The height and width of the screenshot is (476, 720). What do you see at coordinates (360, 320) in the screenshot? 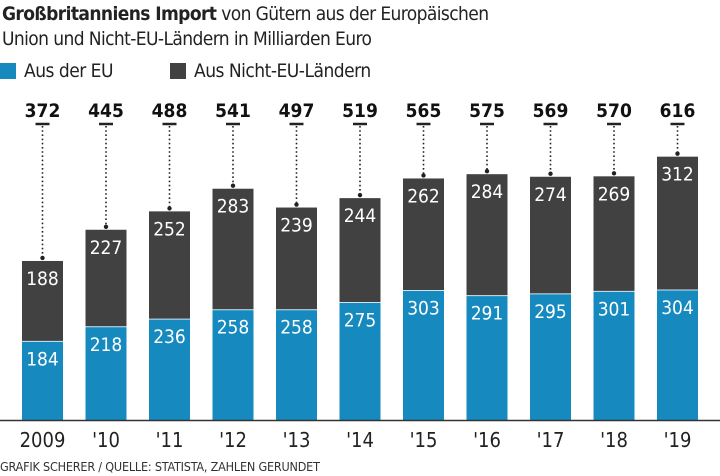
I see `value-label-eu: 275` at bounding box center [360, 320].